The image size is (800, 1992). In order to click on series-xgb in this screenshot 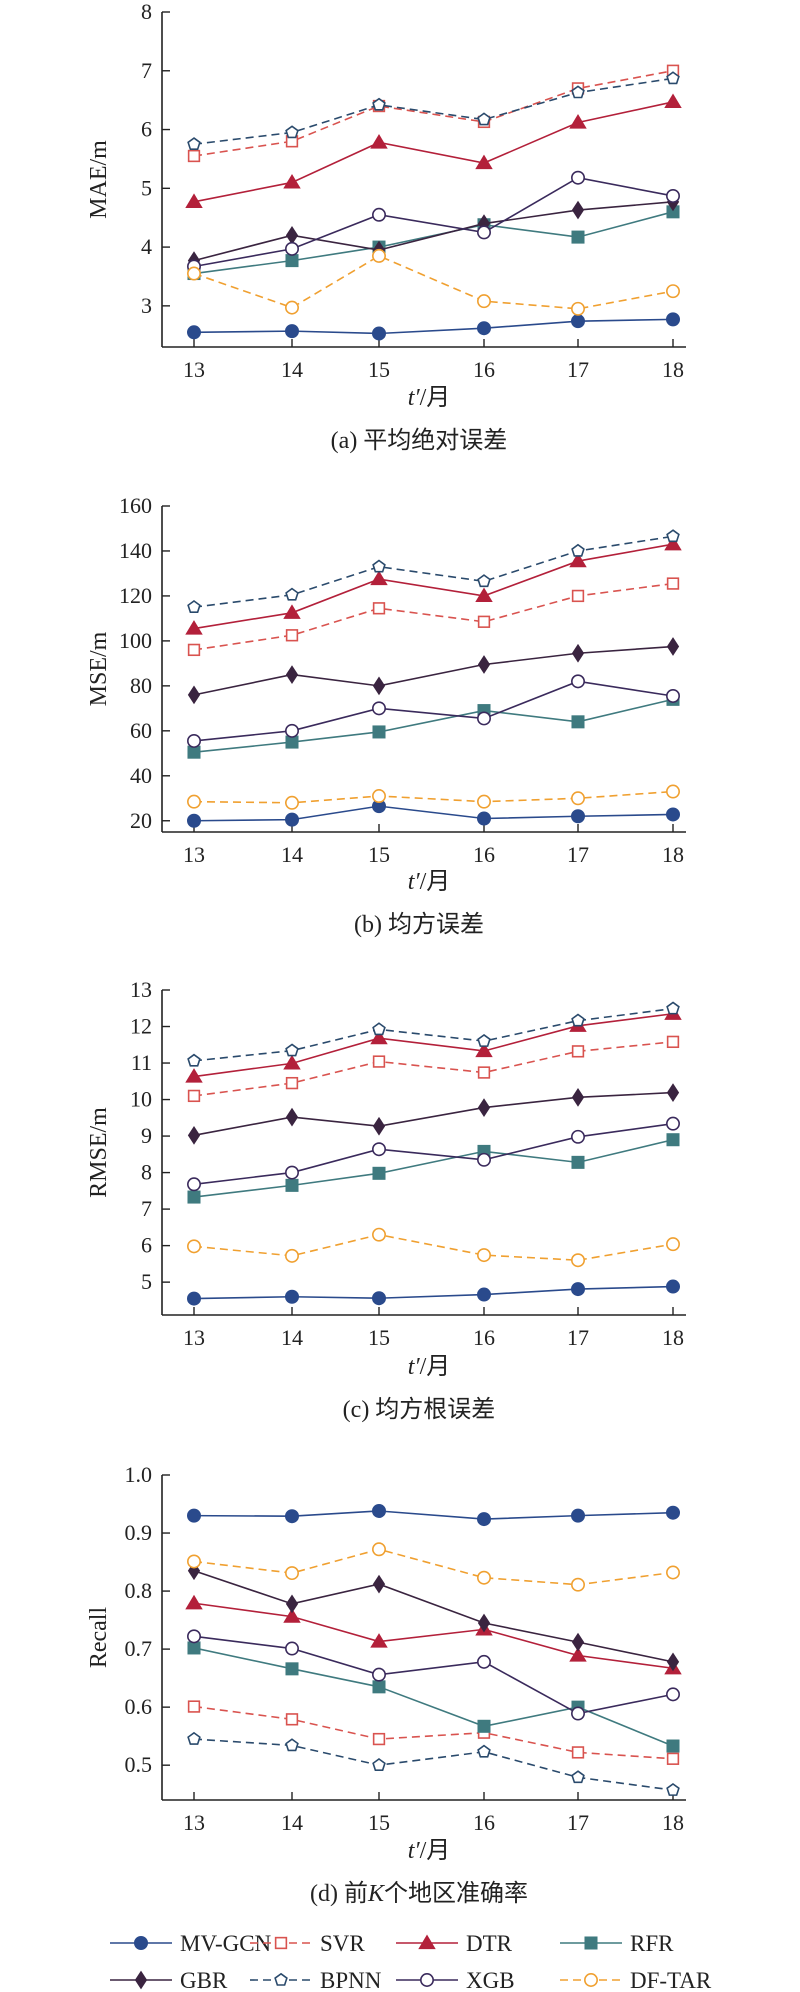, I will do `click(433, 222)`.